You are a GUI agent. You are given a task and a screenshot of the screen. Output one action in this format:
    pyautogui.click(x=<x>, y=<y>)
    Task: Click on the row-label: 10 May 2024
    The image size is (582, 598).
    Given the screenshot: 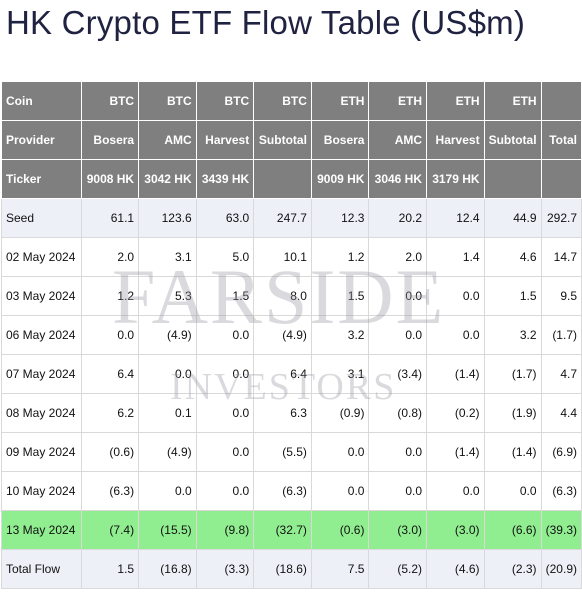 What is the action you would take?
    pyautogui.click(x=41, y=491)
    